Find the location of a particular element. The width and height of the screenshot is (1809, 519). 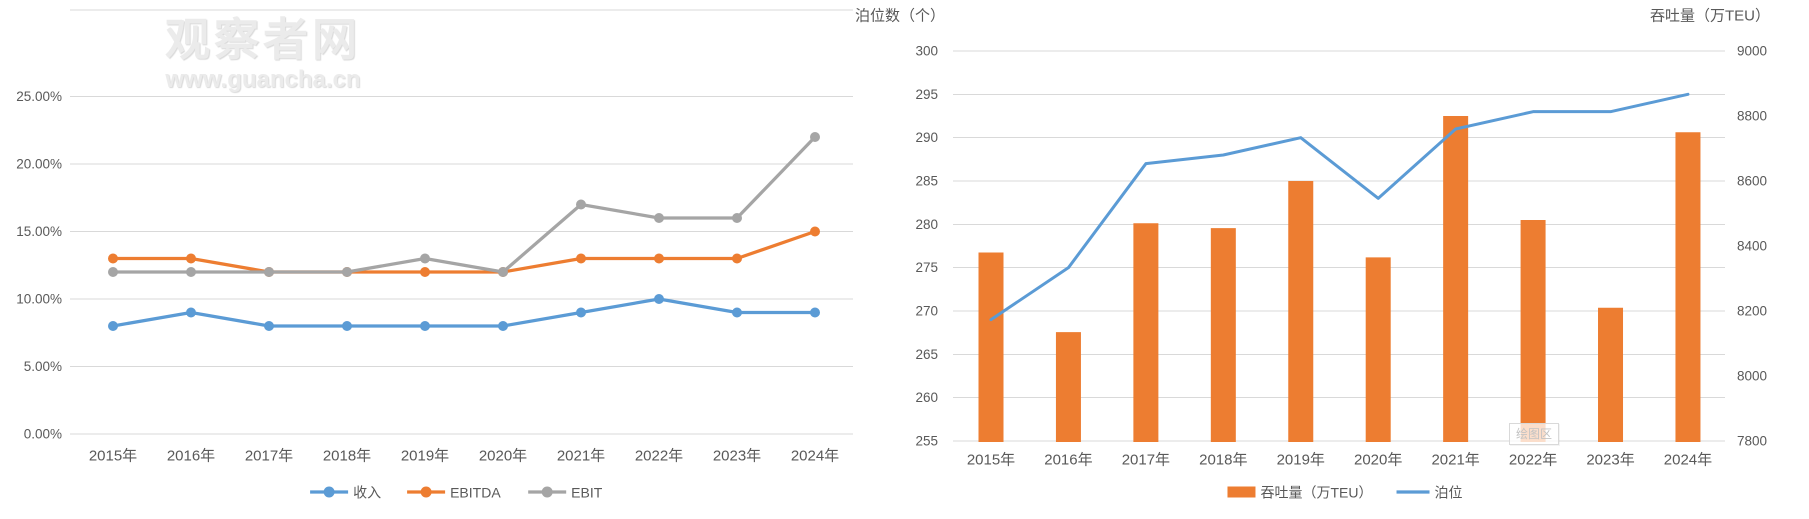

data-point-EBIT-2024年 is located at coordinates (815, 137).